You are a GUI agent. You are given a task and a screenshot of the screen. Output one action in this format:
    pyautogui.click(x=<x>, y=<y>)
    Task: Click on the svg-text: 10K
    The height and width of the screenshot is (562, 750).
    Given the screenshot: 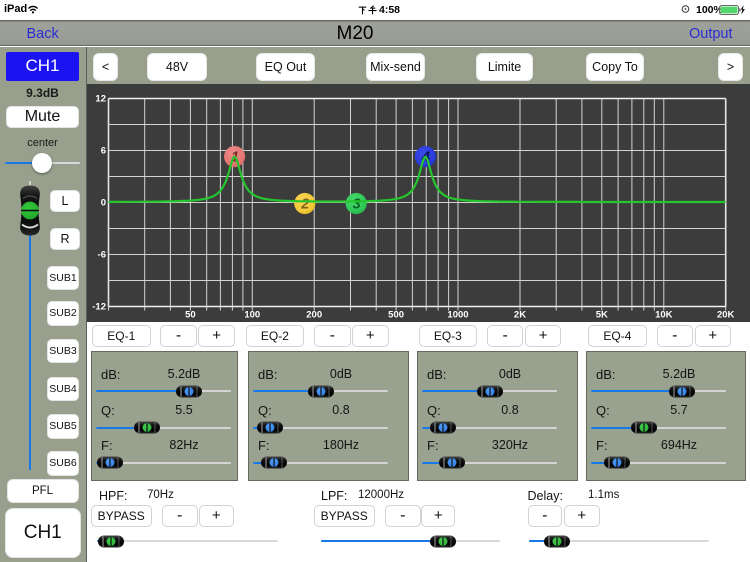 What is the action you would take?
    pyautogui.click(x=664, y=315)
    